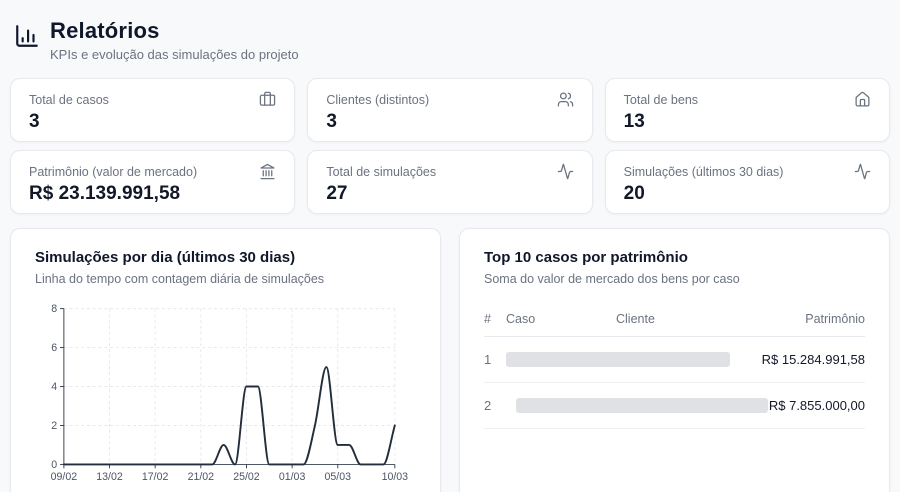 This screenshot has width=900, height=492. I want to click on kpi-card-simulacoes-30-dias: Simulações (últimos 30 dias) 20, so click(747, 182).